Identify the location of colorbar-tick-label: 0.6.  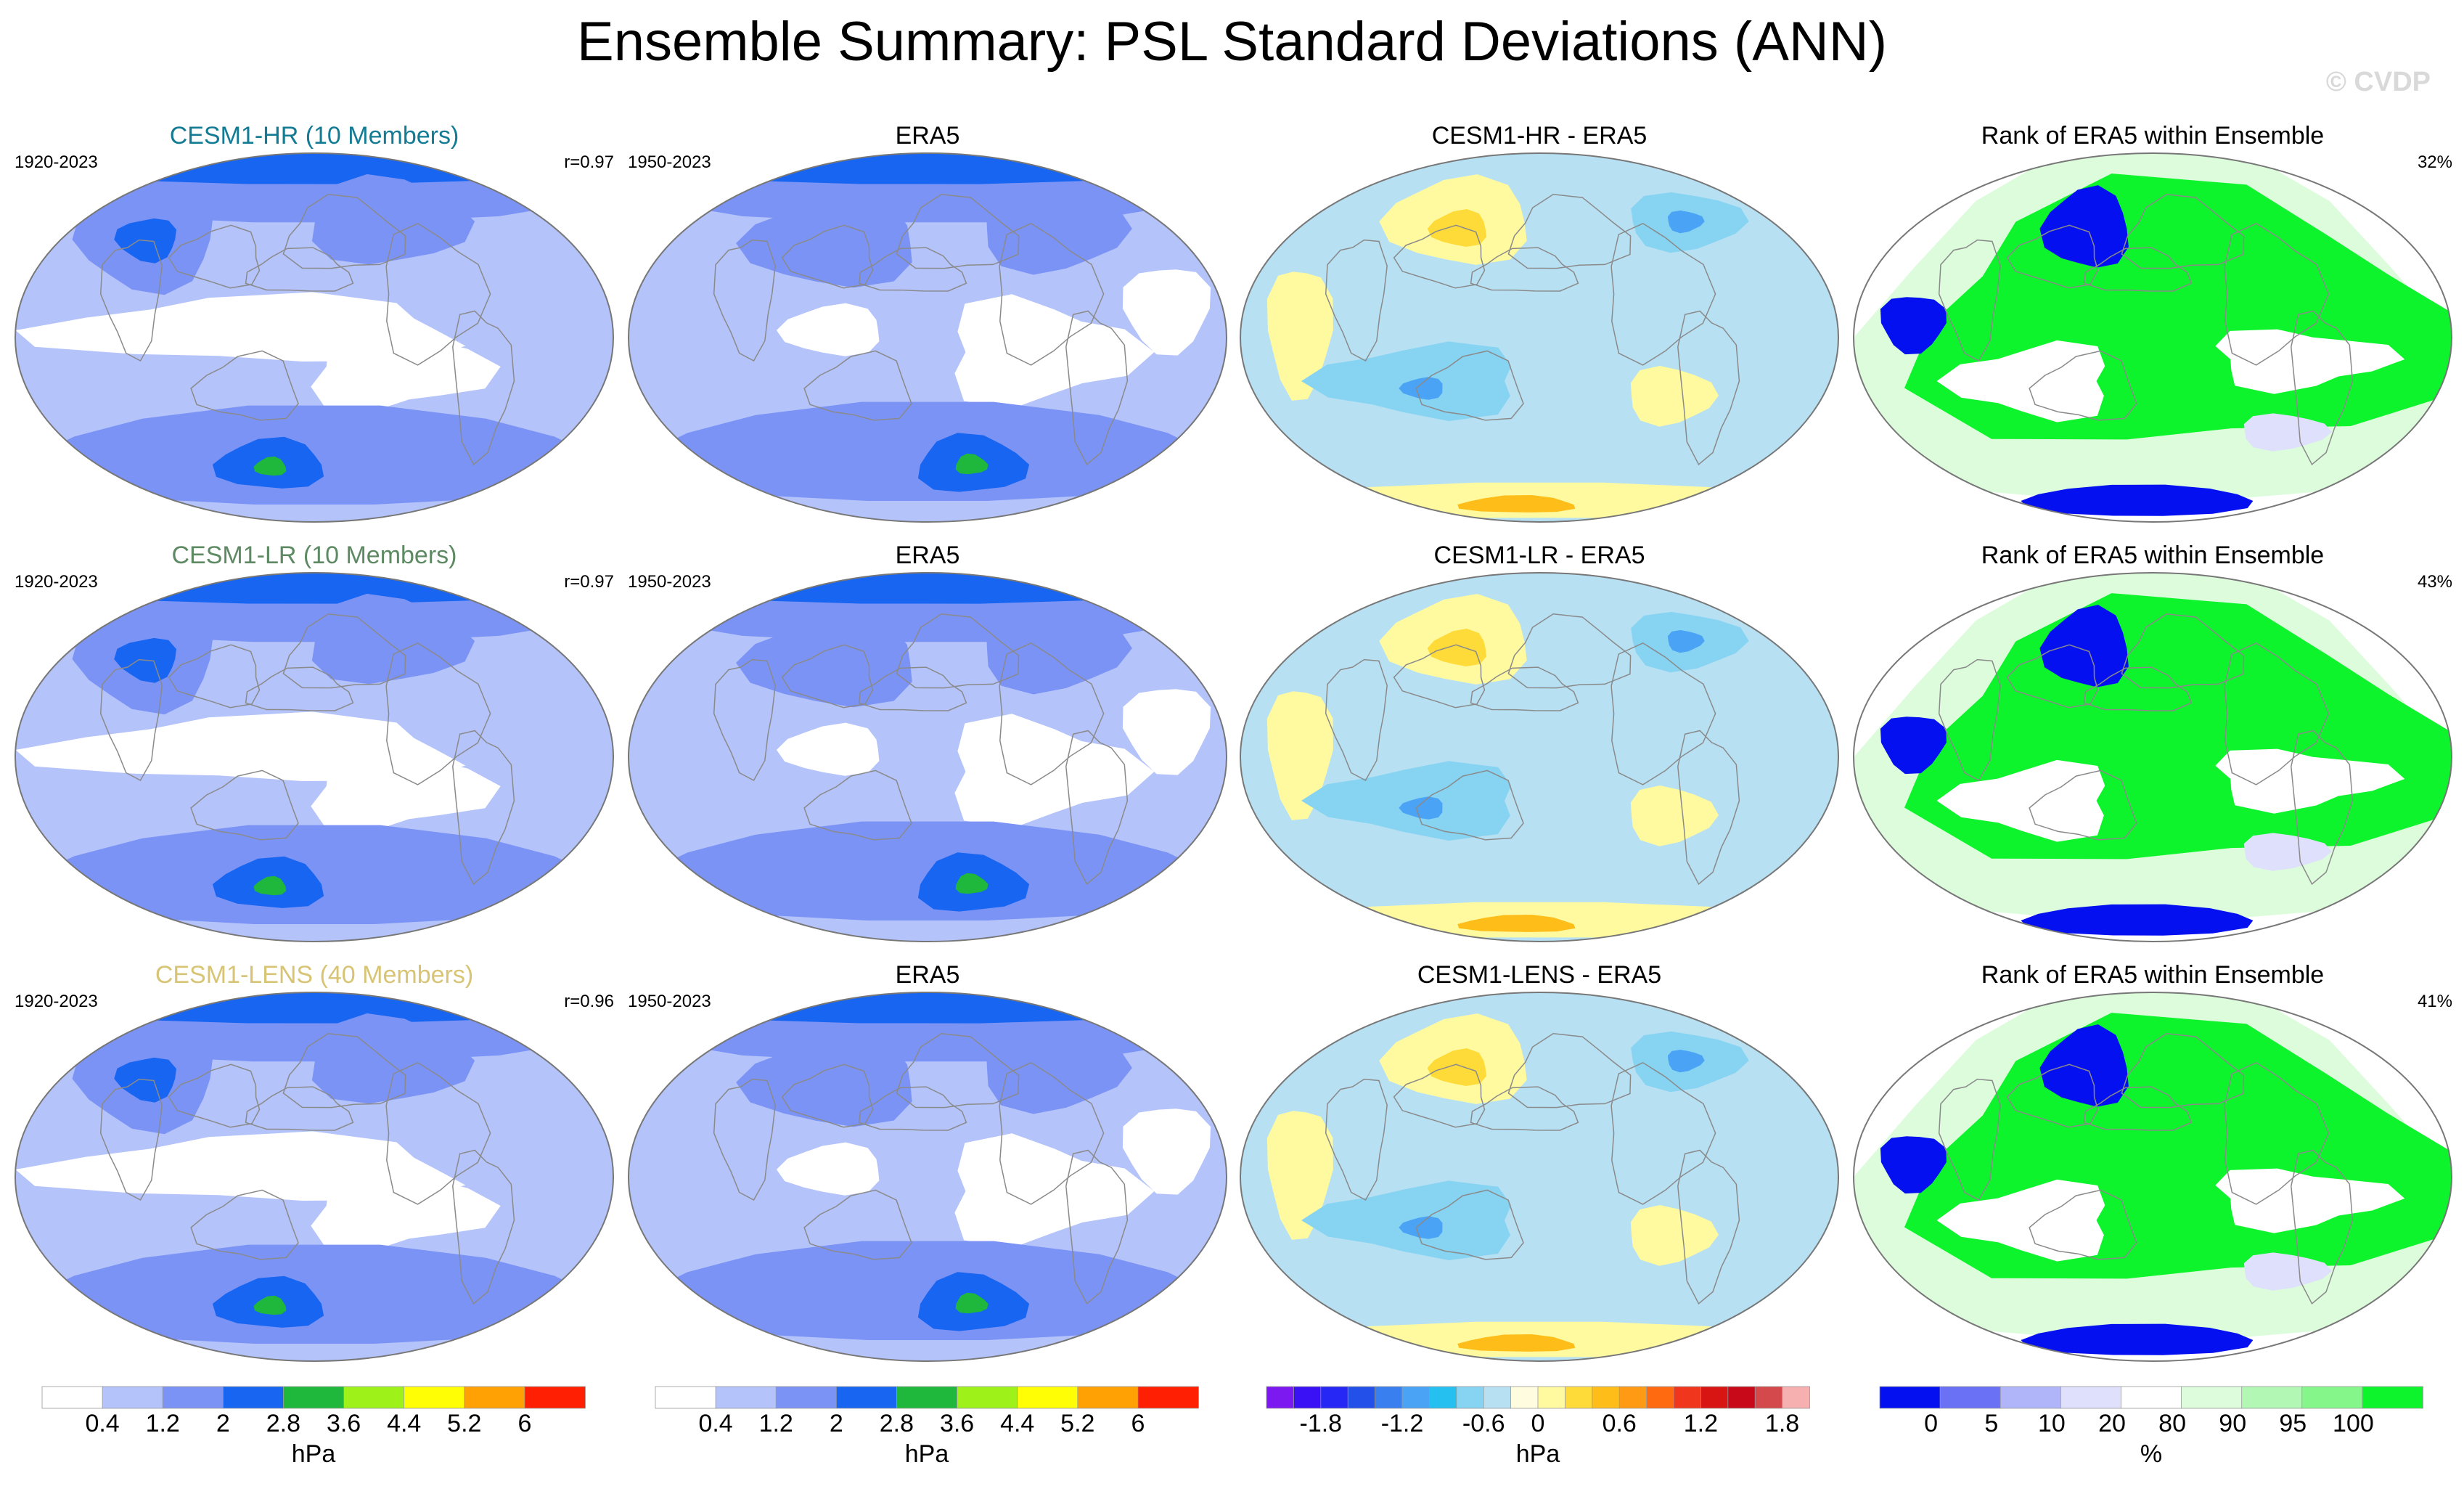
(1620, 1423).